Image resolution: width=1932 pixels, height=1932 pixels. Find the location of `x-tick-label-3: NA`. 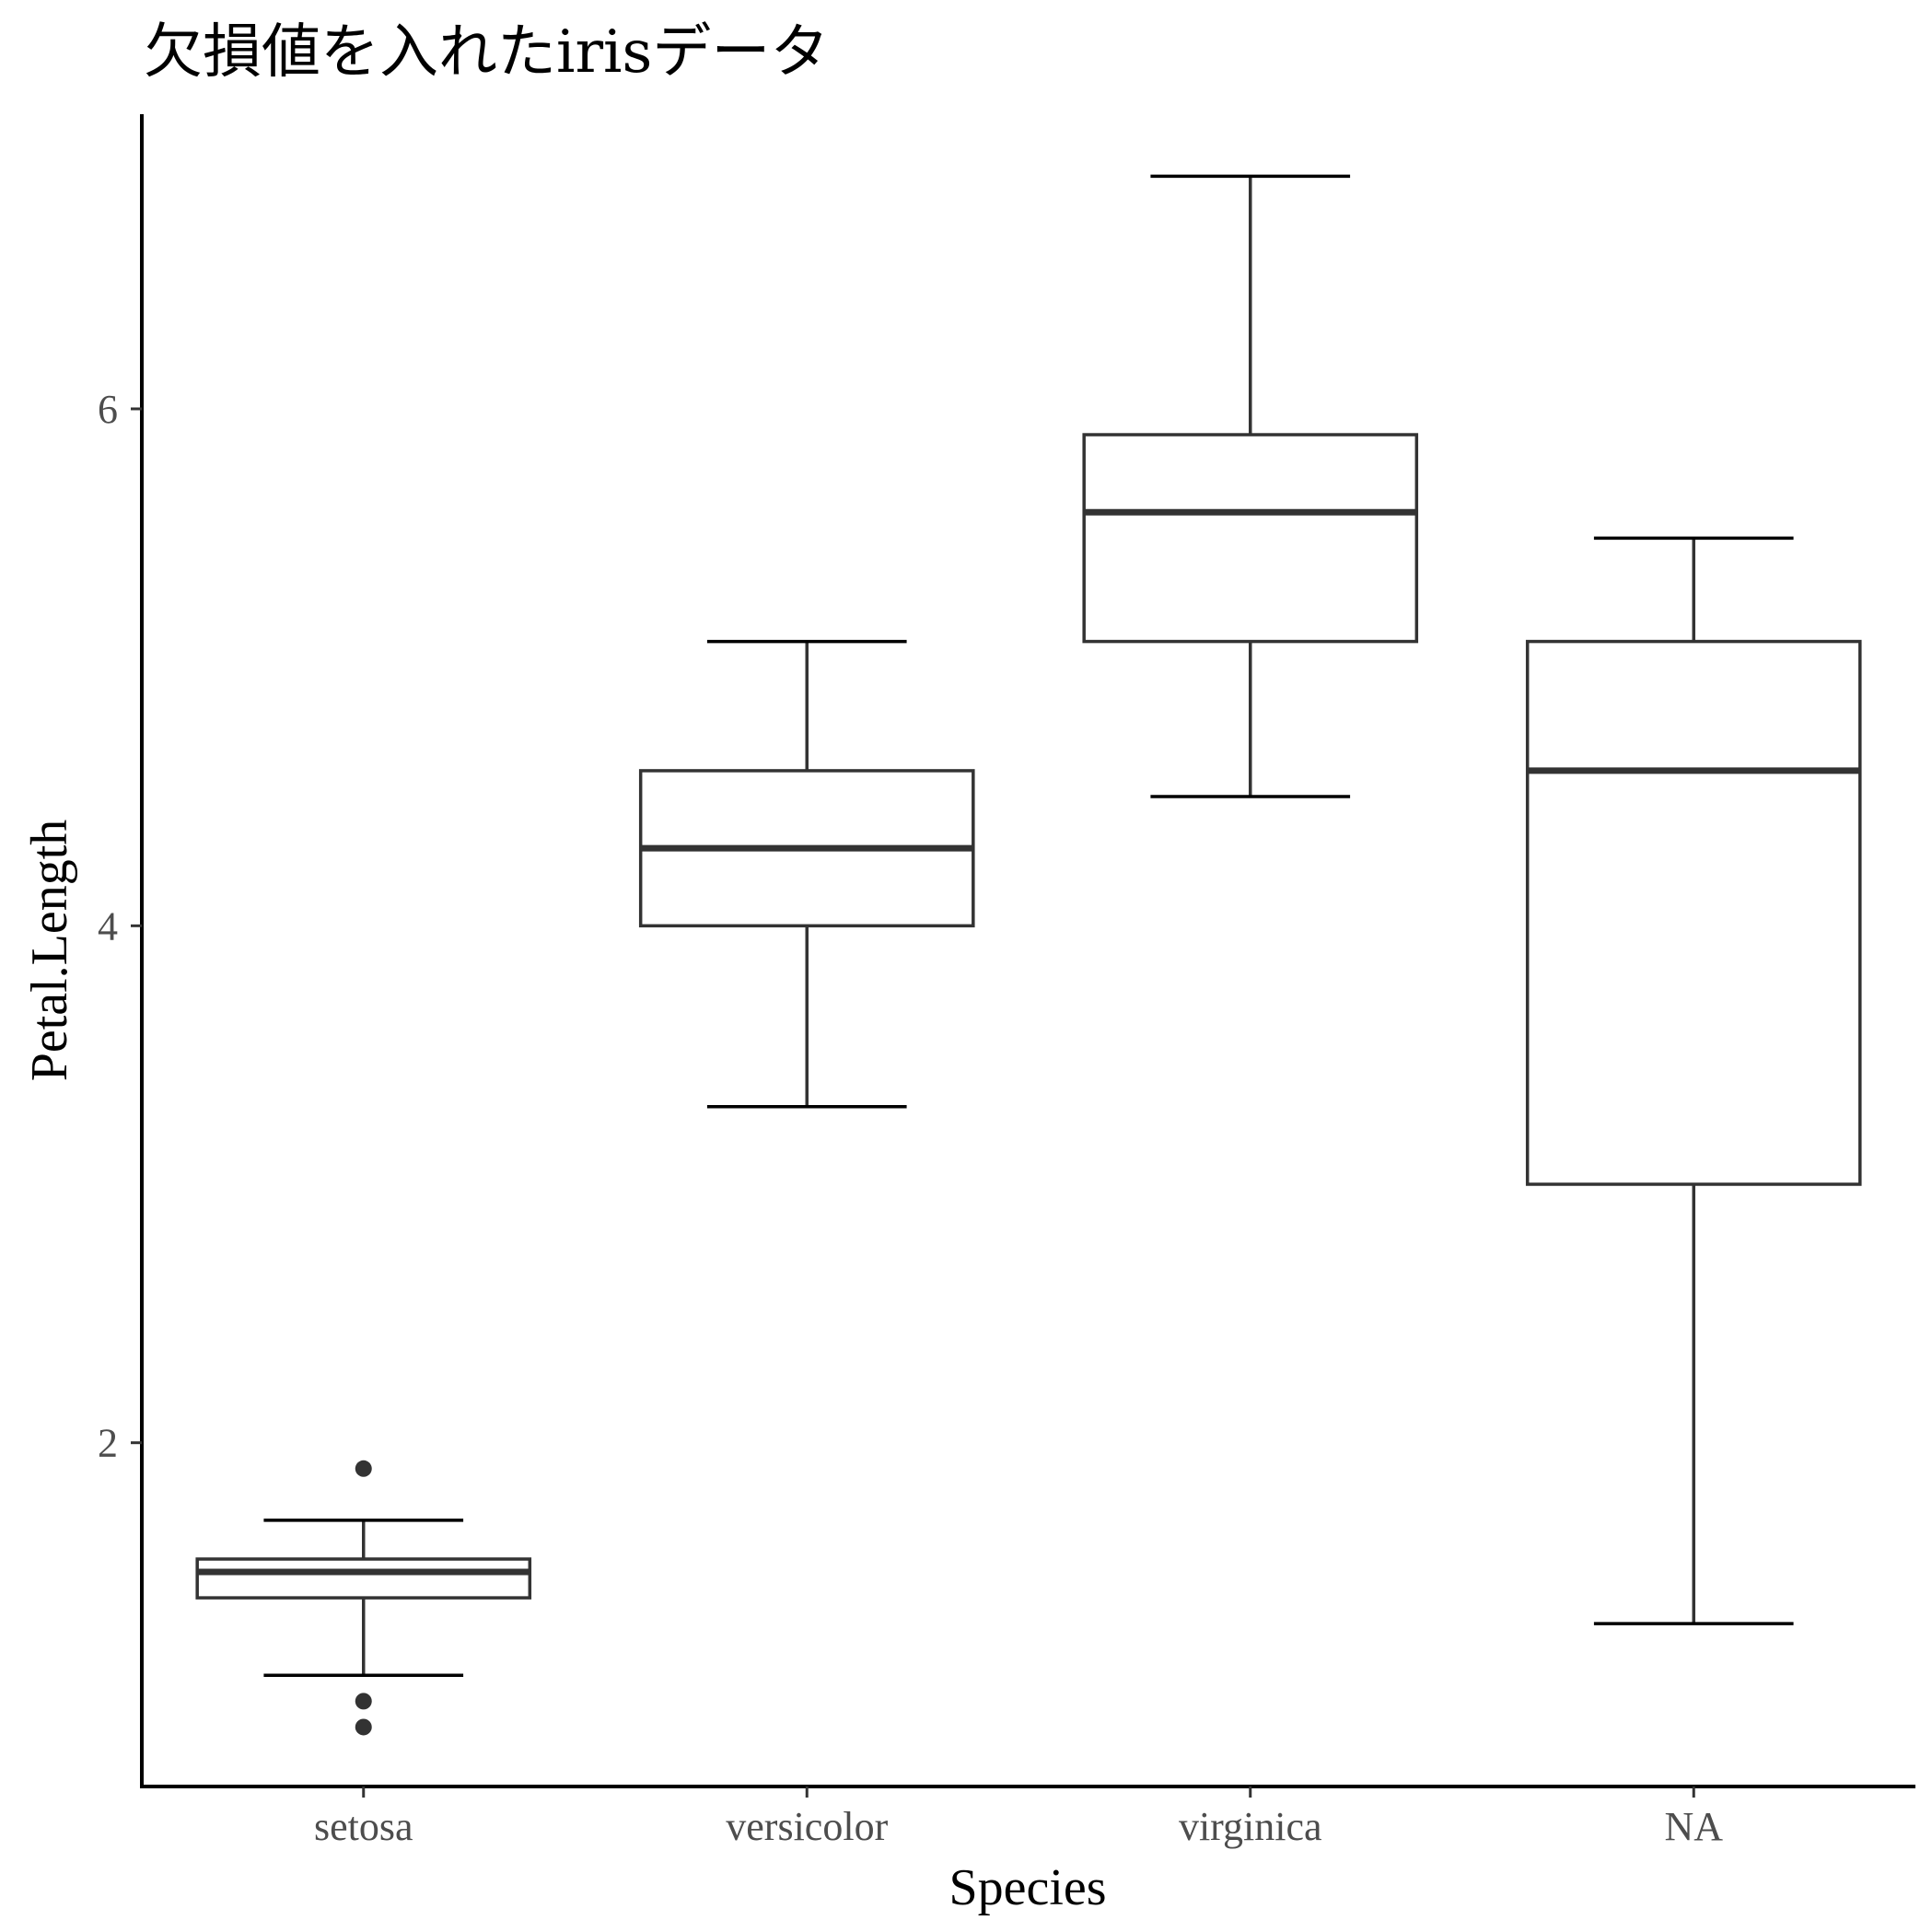

x-tick-label-3: NA is located at coordinates (1693, 1826).